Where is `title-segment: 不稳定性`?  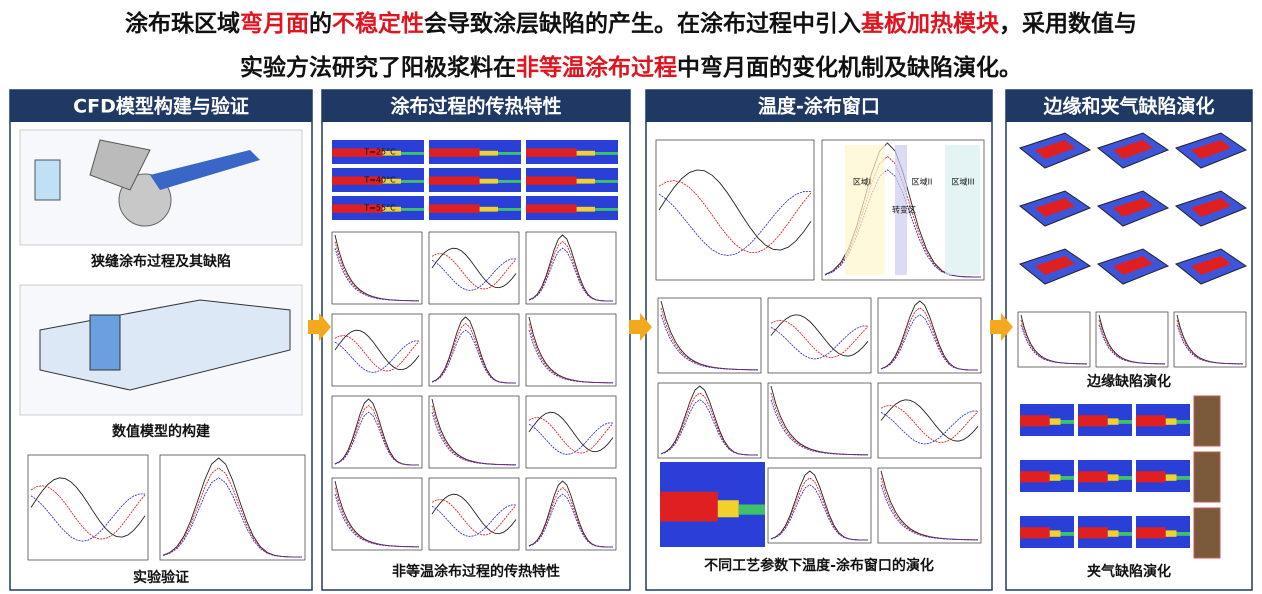 title-segment: 不稳定性 is located at coordinates (378, 23).